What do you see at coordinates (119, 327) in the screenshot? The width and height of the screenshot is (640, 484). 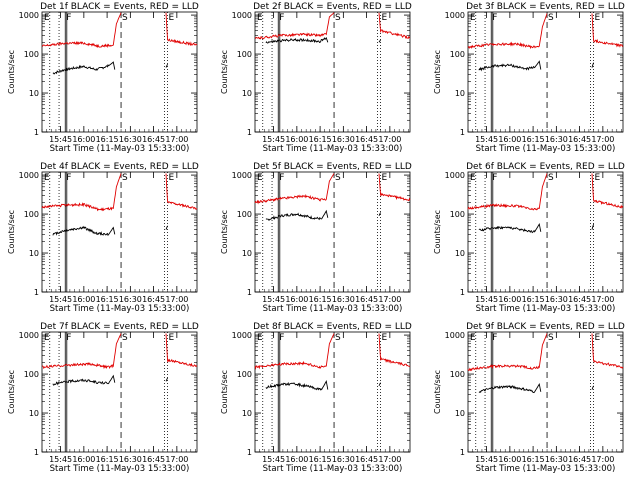 I see `panel-title: Det 7f BLACK = Events, RED = LLD` at bounding box center [119, 327].